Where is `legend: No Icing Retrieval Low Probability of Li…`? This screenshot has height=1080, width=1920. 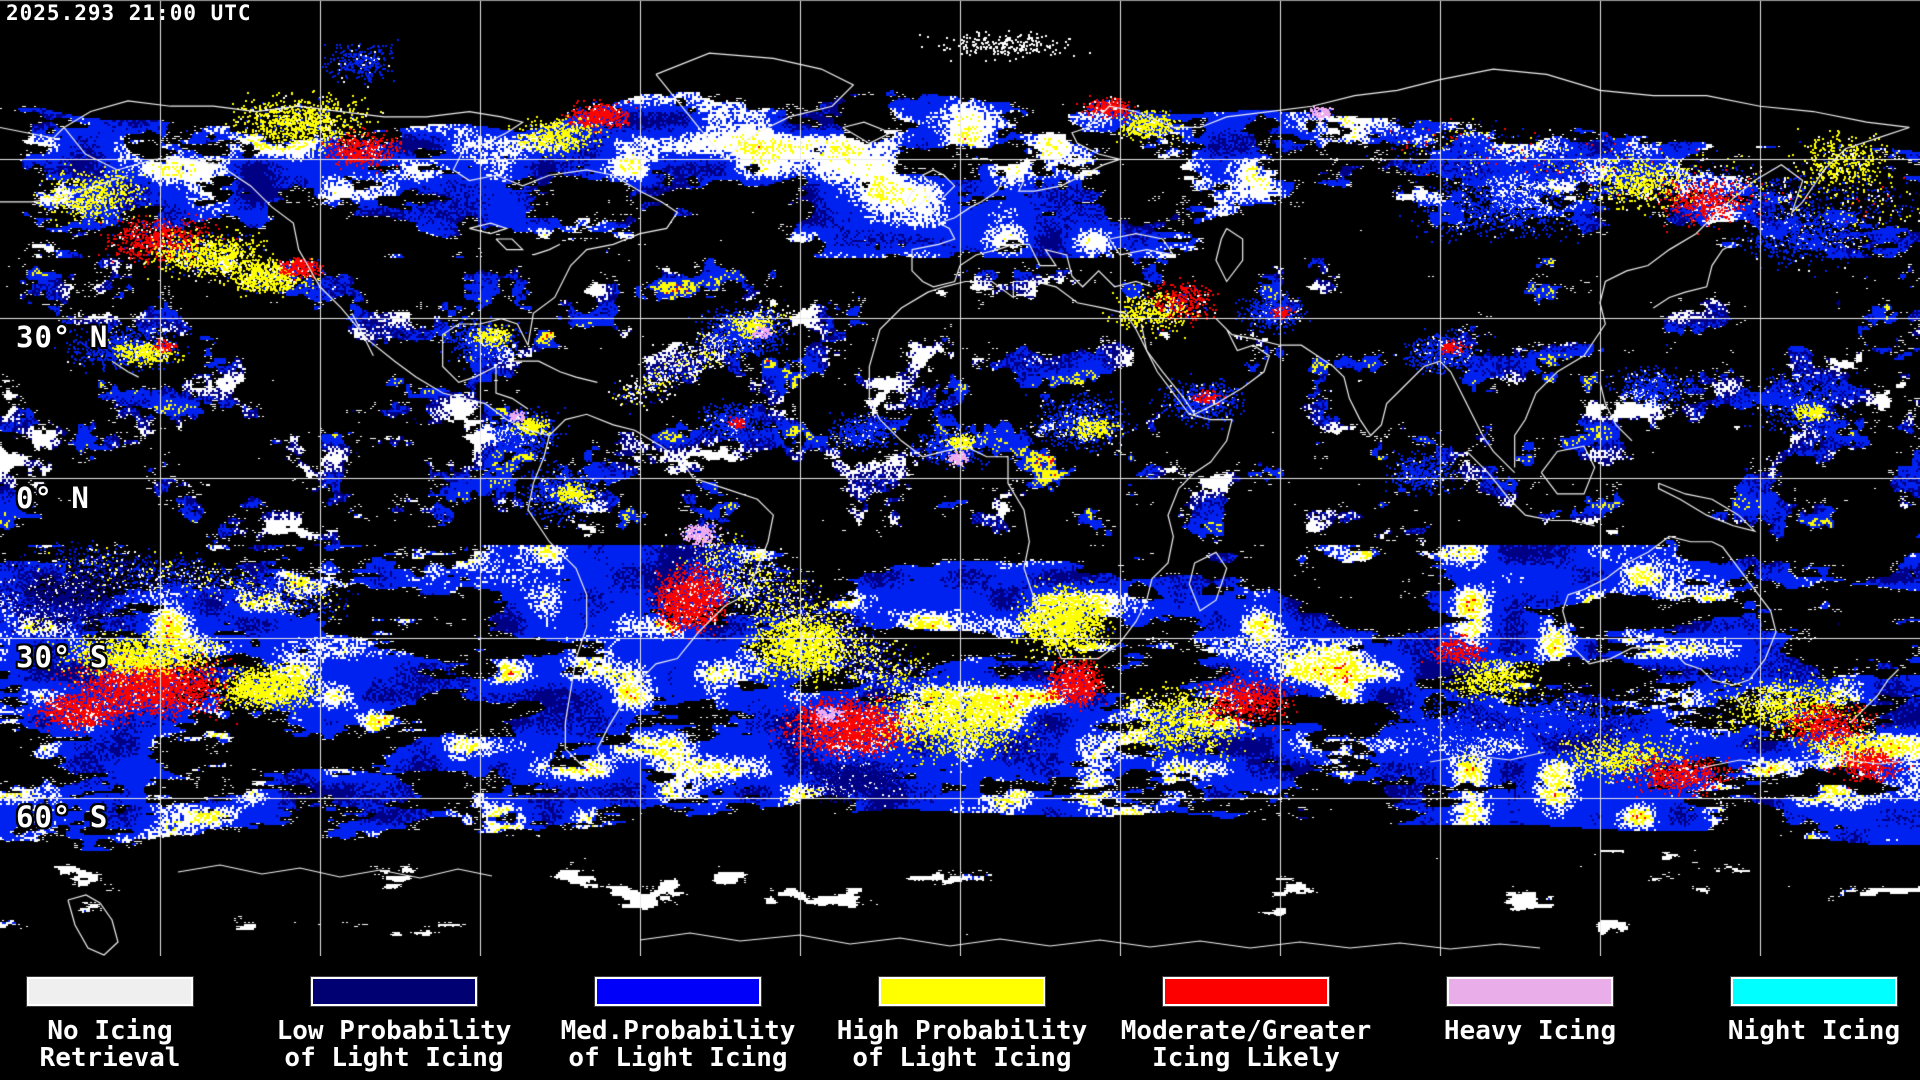 legend: No Icing Retrieval Low Probability of Li… is located at coordinates (960, 1018).